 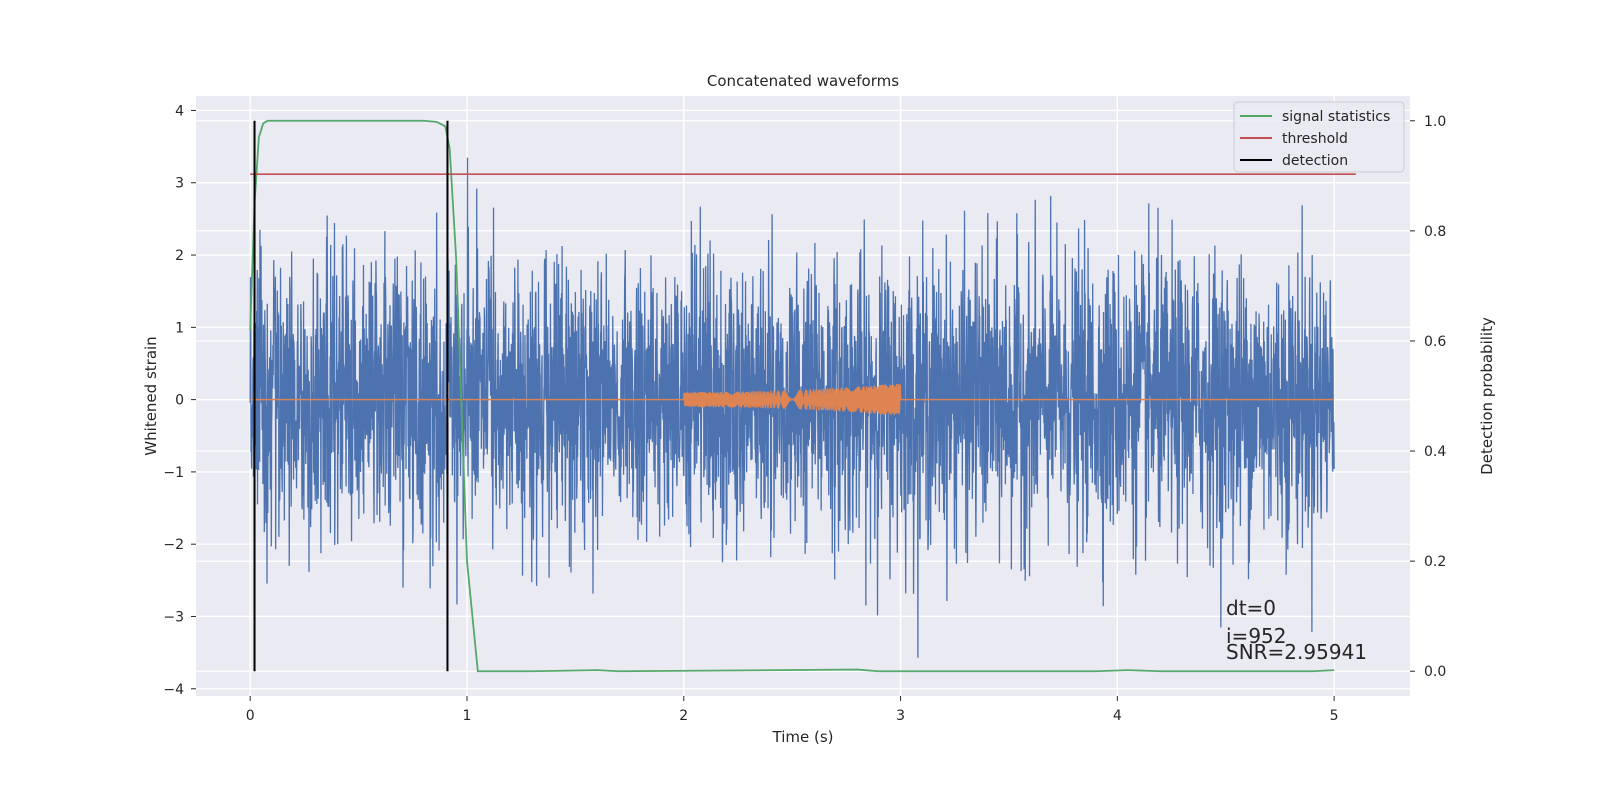 What do you see at coordinates (803, 81) in the screenshot?
I see `chart-title: Concatenated waveforms` at bounding box center [803, 81].